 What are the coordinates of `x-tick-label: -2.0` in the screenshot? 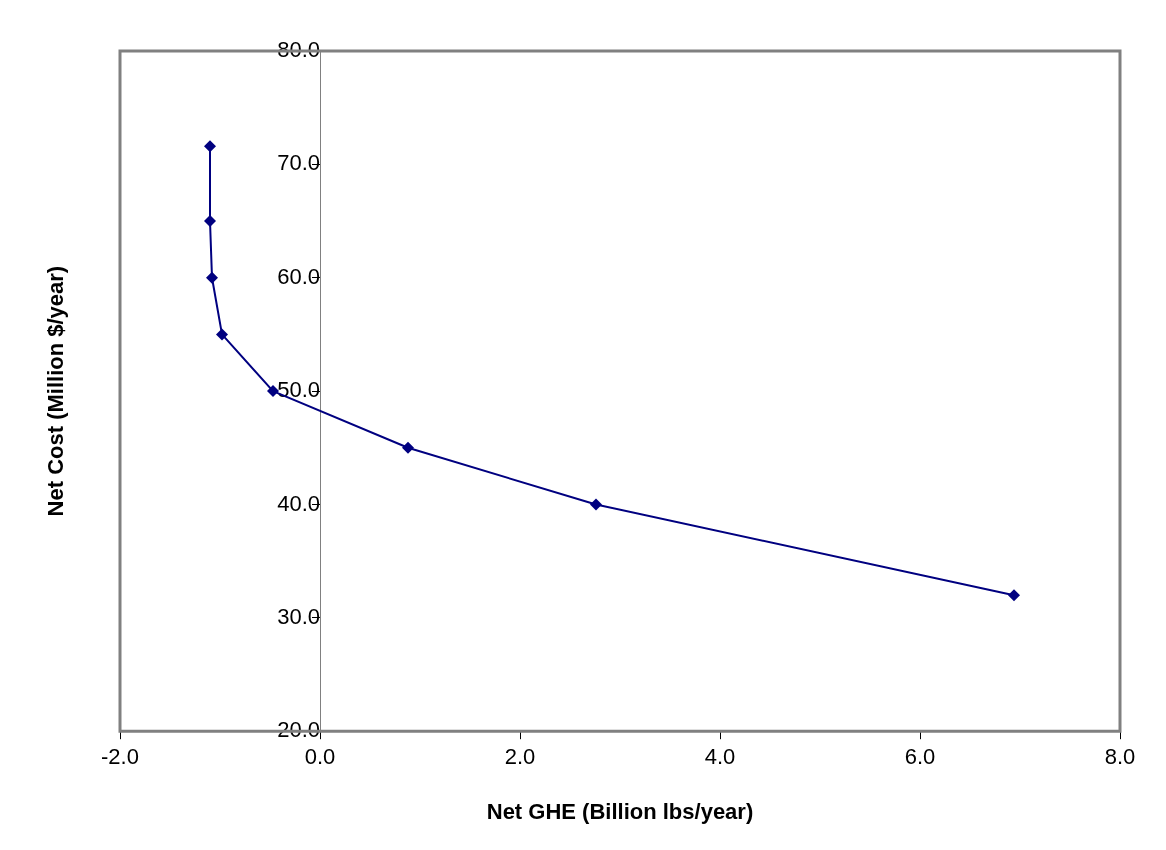 It's located at (120, 757).